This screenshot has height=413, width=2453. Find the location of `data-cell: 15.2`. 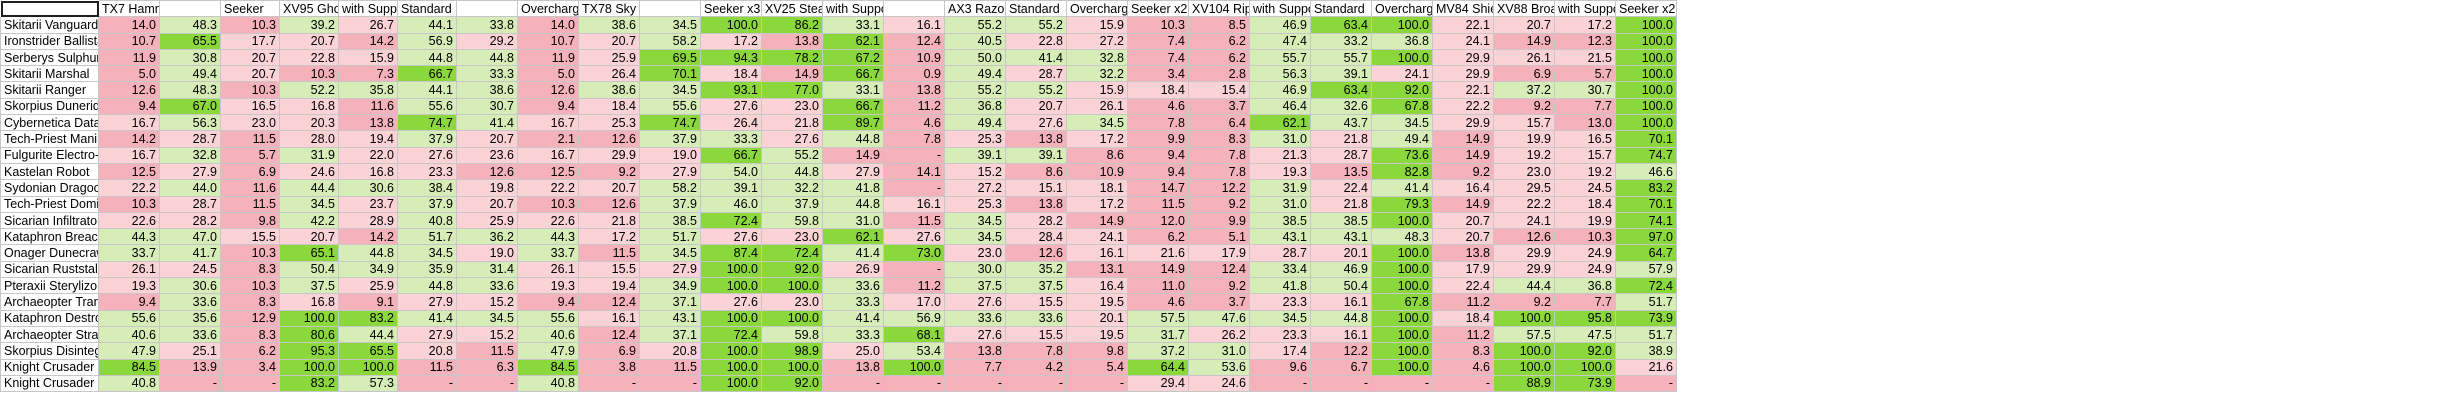

data-cell: 15.2 is located at coordinates (487, 302).